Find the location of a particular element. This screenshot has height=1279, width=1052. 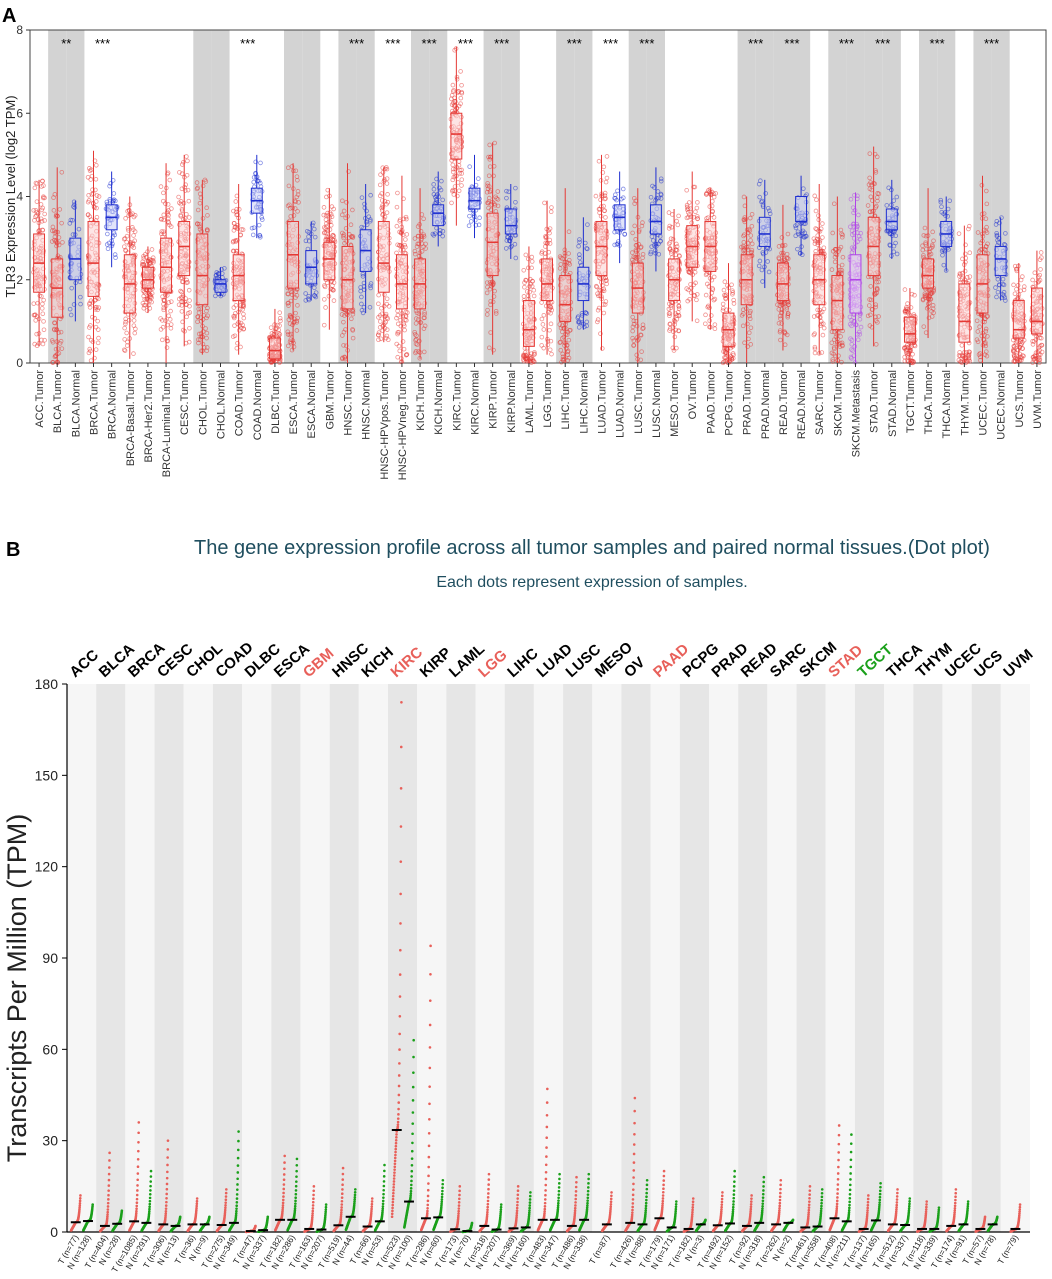

x-tick-label: STAD.Tumor is located at coordinates (875, 401).